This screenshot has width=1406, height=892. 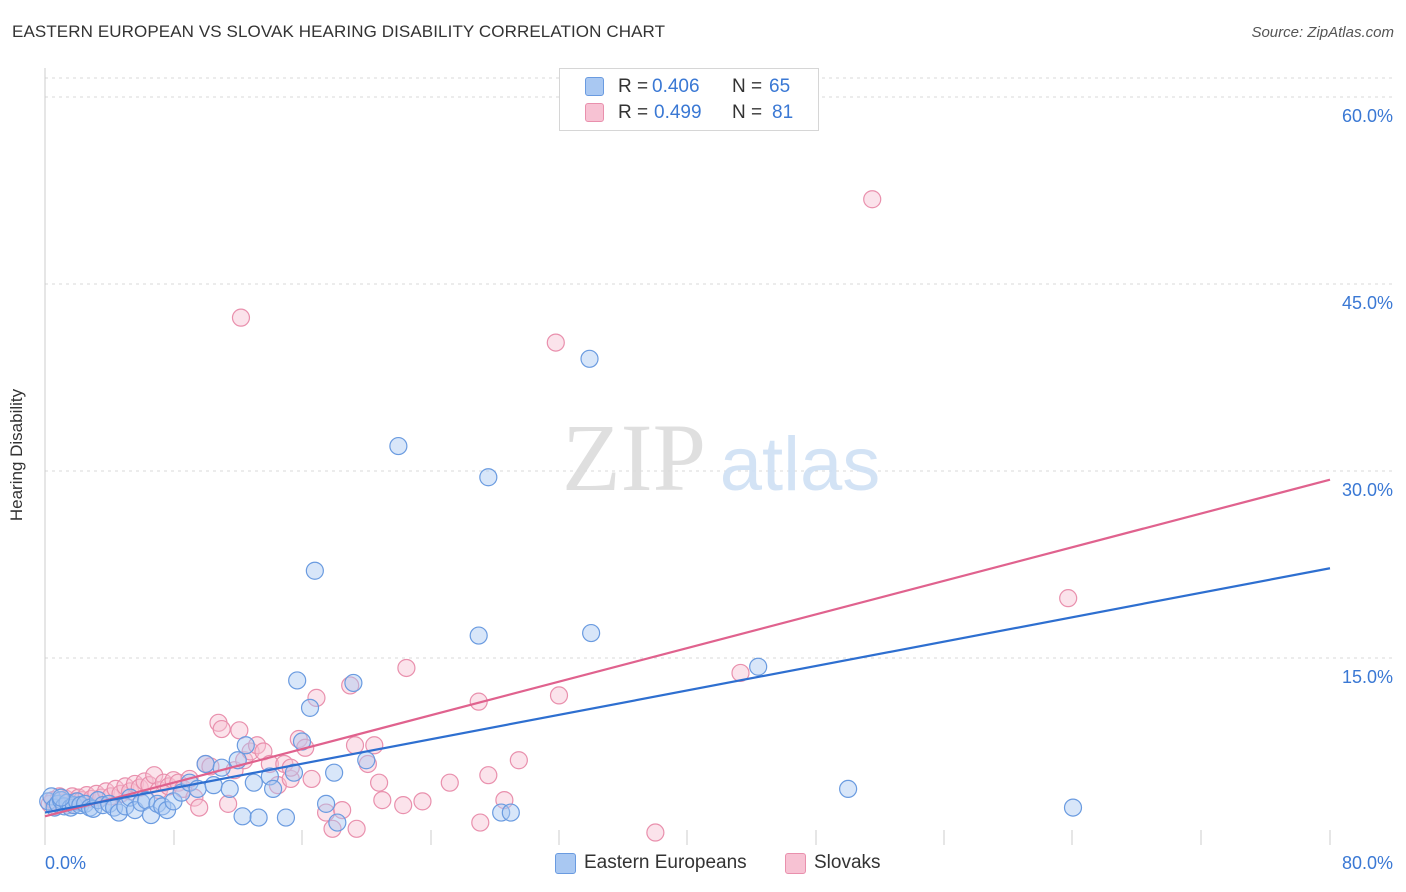 I want to click on watermark: ZIP atlas, so click(x=721, y=457).